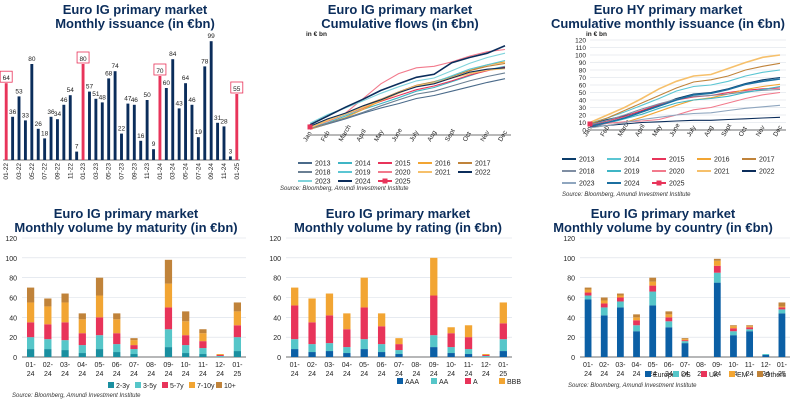 The height and width of the screenshot is (406, 800). Describe the element at coordinates (583, 78) in the screenshot. I see `y-tick-label: 70` at that location.